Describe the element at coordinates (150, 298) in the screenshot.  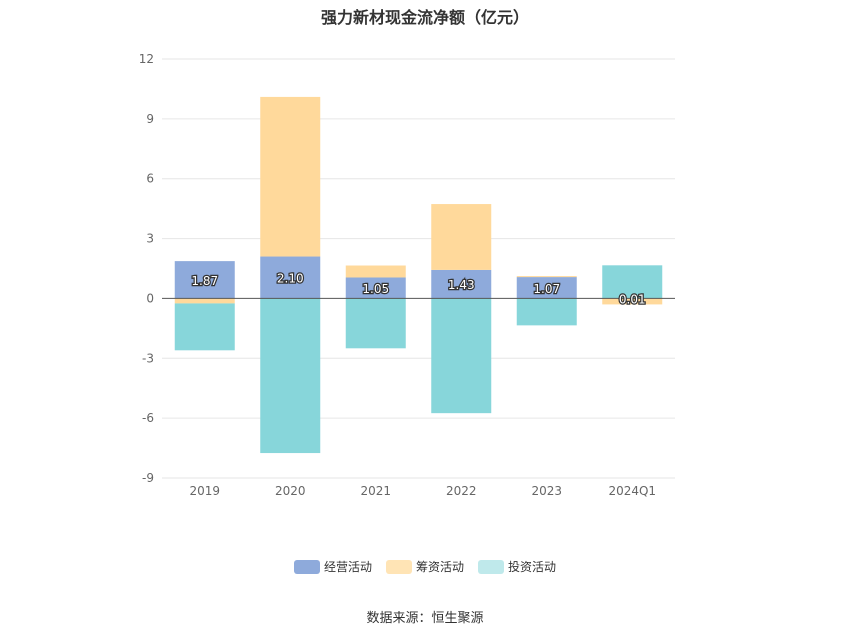
I see `y-tick-label: 0` at that location.